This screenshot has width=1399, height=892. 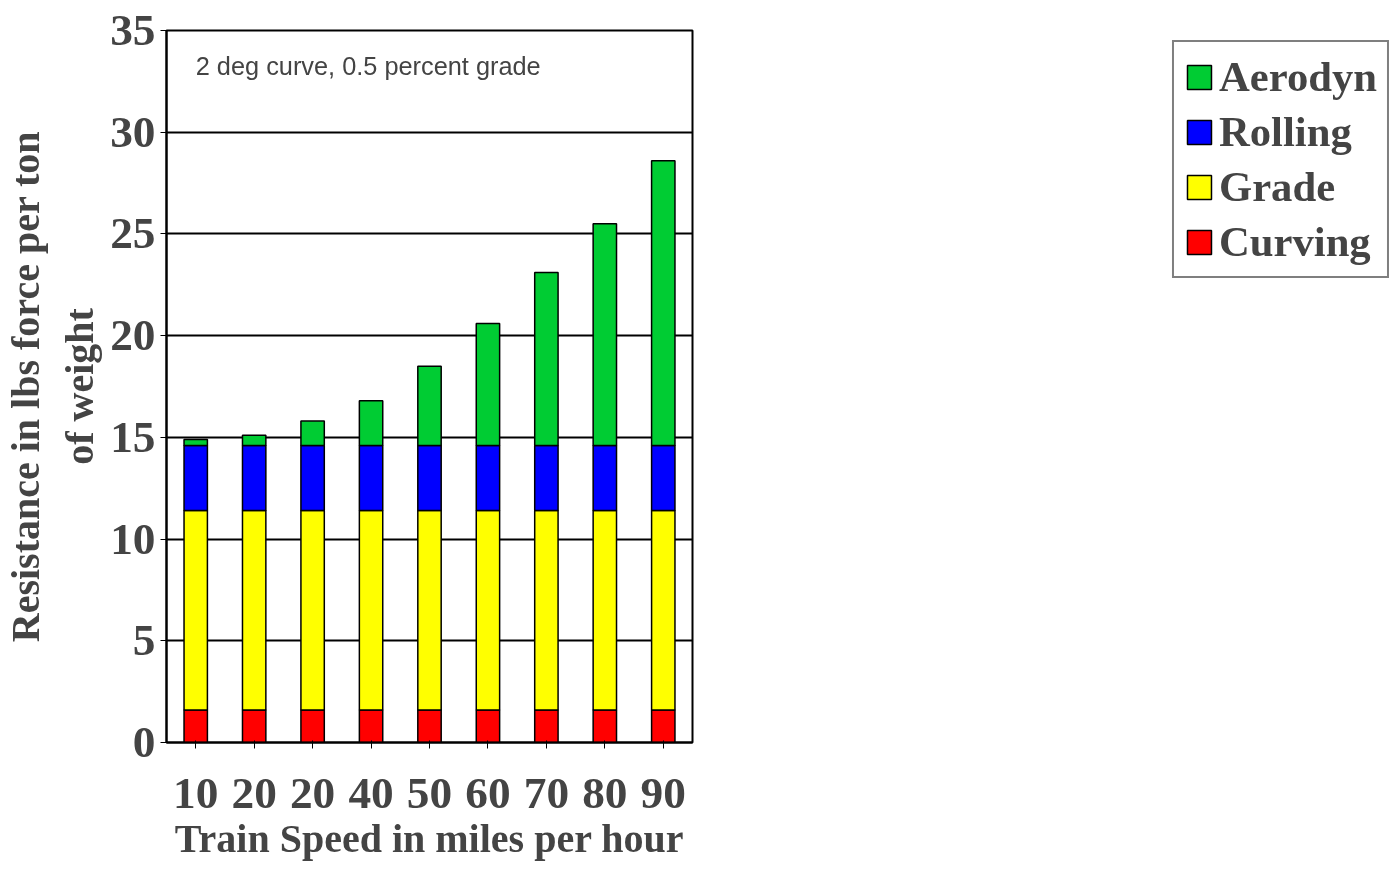 I want to click on x-tick-label: 10, so click(x=196, y=792).